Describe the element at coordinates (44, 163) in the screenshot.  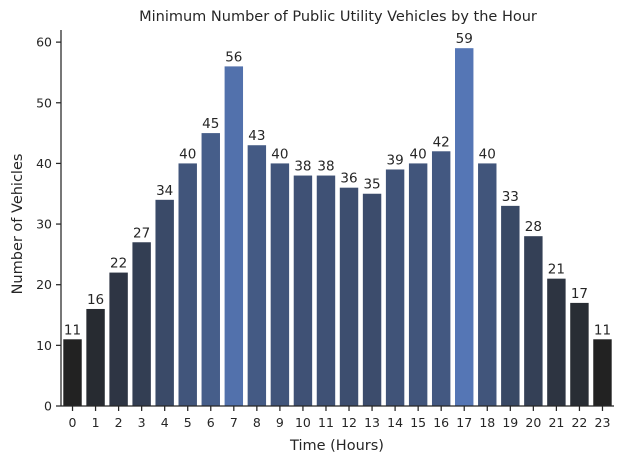
I see `y-tick-label: 40` at that location.